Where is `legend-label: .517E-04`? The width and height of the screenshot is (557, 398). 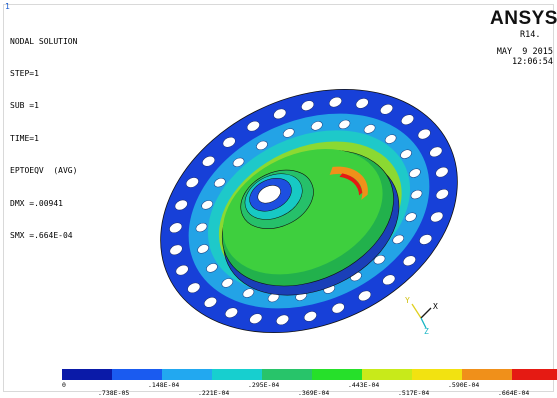
legend-label: .517E-04 is located at coordinates (414, 393).